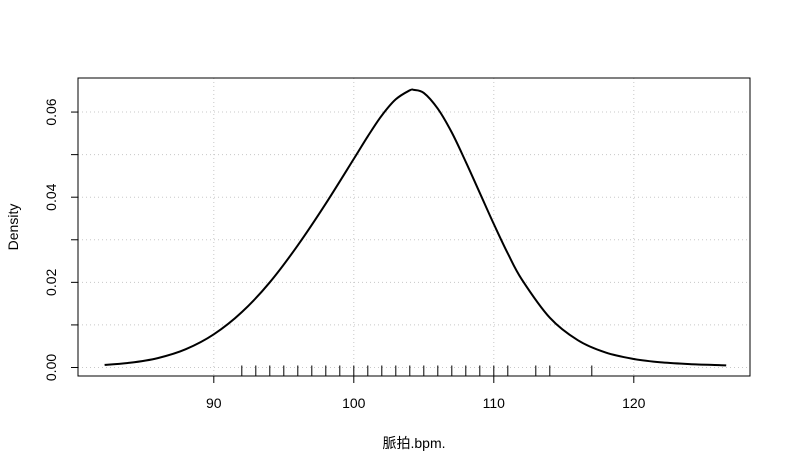 The width and height of the screenshot is (791, 472). I want to click on y-axis: 0.00 0.02 0.04 0.06, so click(61, 239).